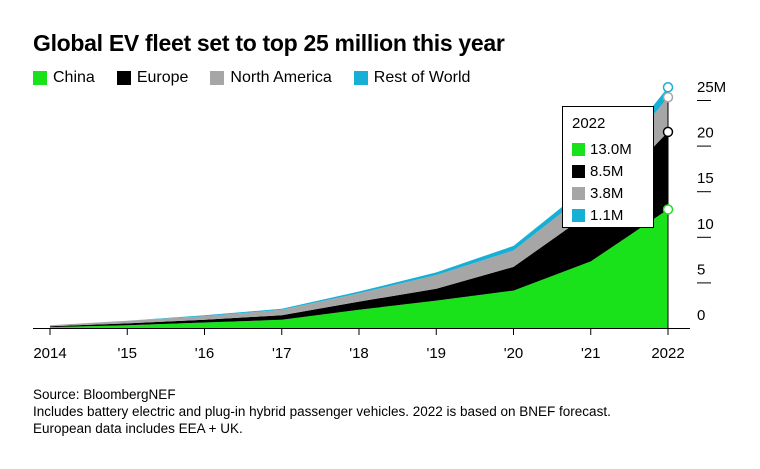 The height and width of the screenshot is (469, 760). What do you see at coordinates (138, 428) in the screenshot?
I see `europe-note: European data includes EEA + UK.` at bounding box center [138, 428].